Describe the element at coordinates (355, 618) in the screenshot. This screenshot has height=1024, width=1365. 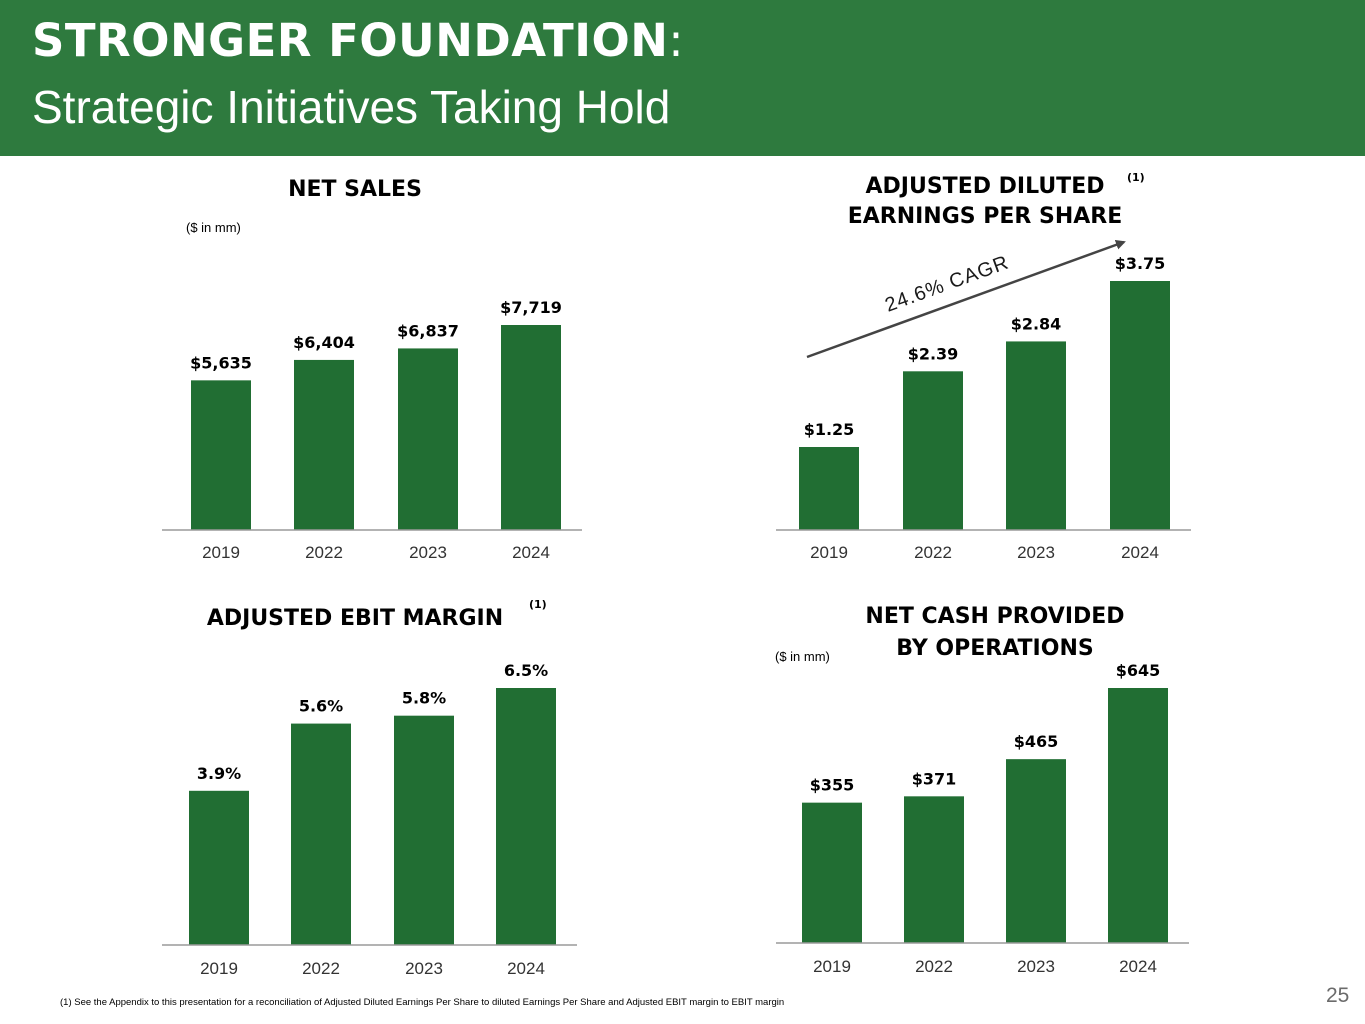
I see `ebit-title: ADJUSTED EBIT MARGIN` at that location.